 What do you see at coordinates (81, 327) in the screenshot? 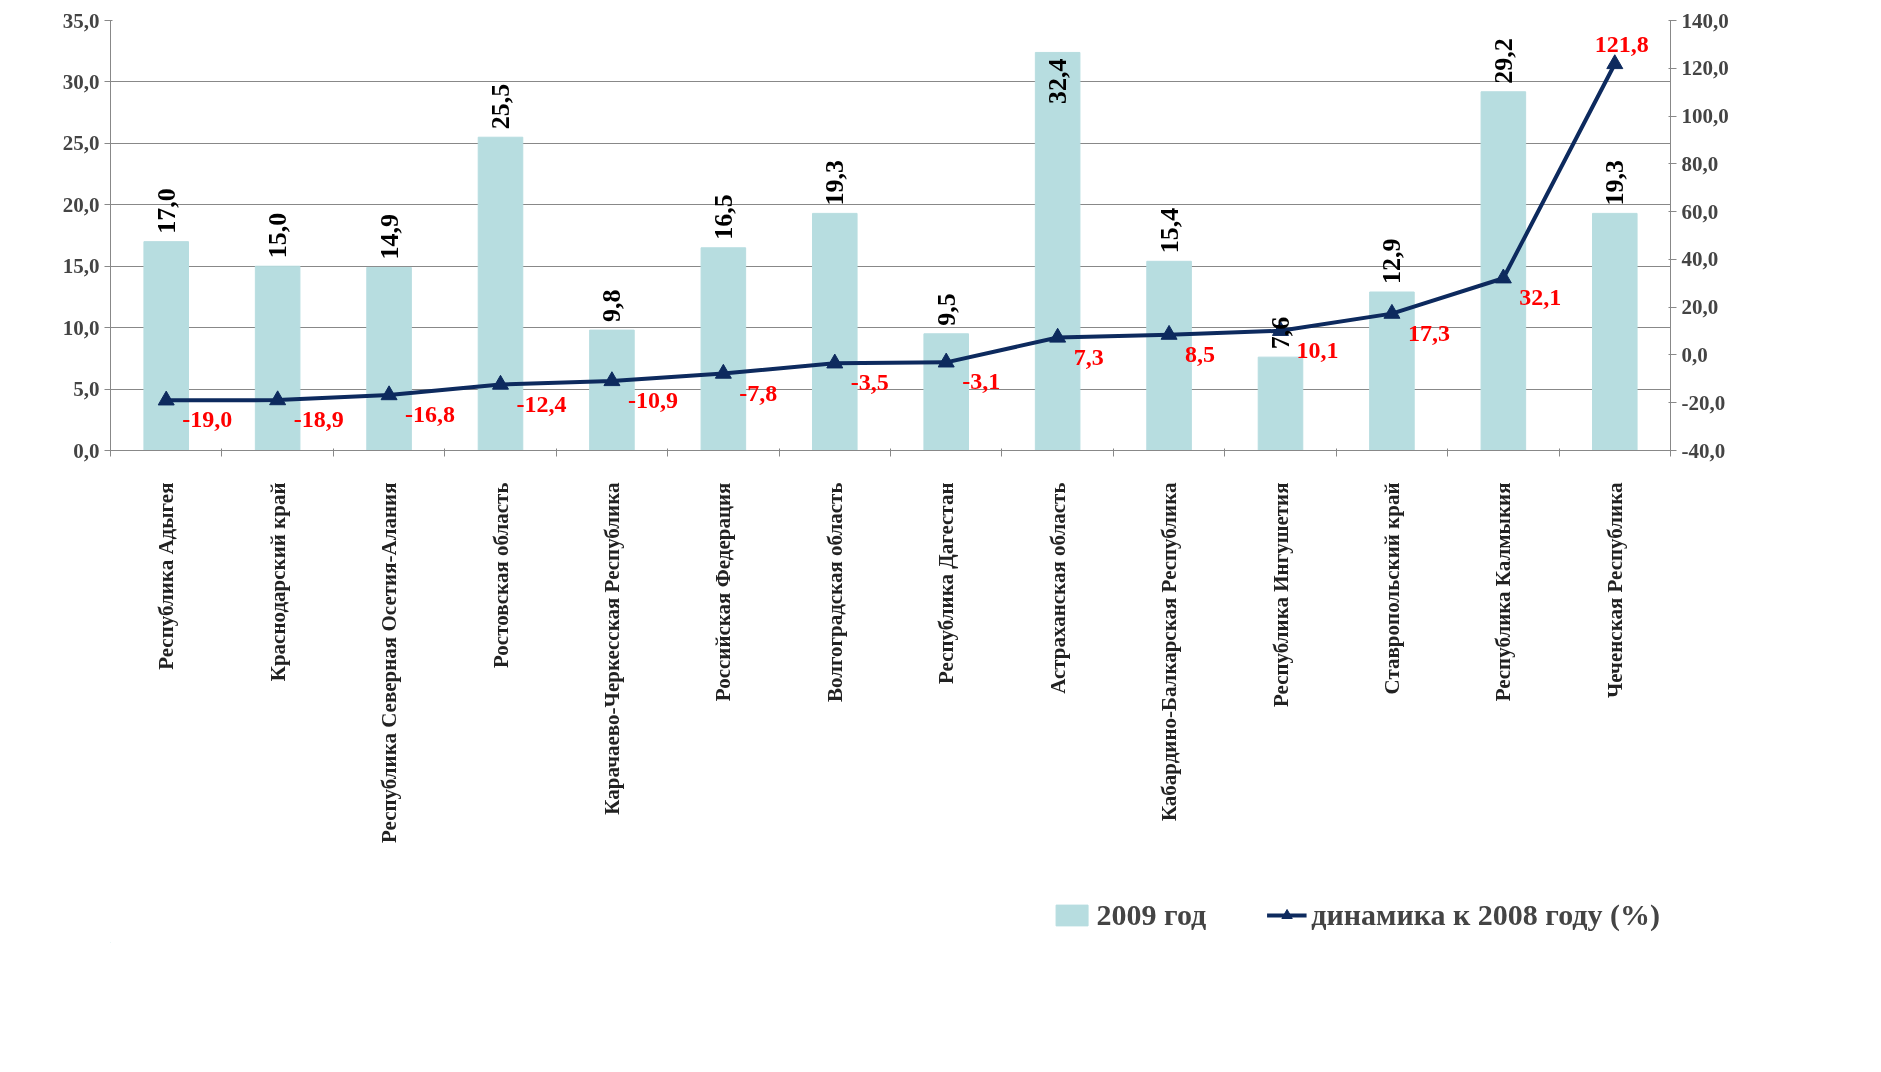
I see `y-tick-label: 10,0` at bounding box center [81, 327].